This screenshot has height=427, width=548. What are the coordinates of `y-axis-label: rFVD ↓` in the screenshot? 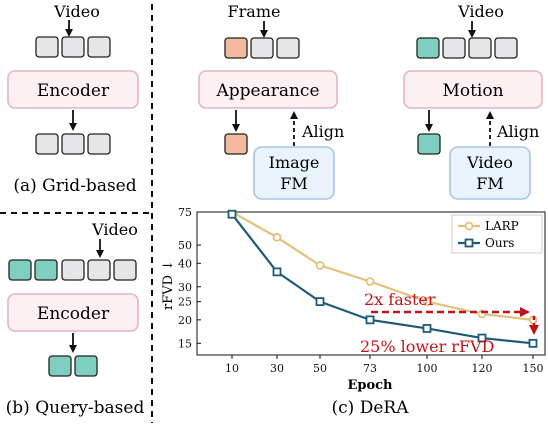 It's located at (168, 285).